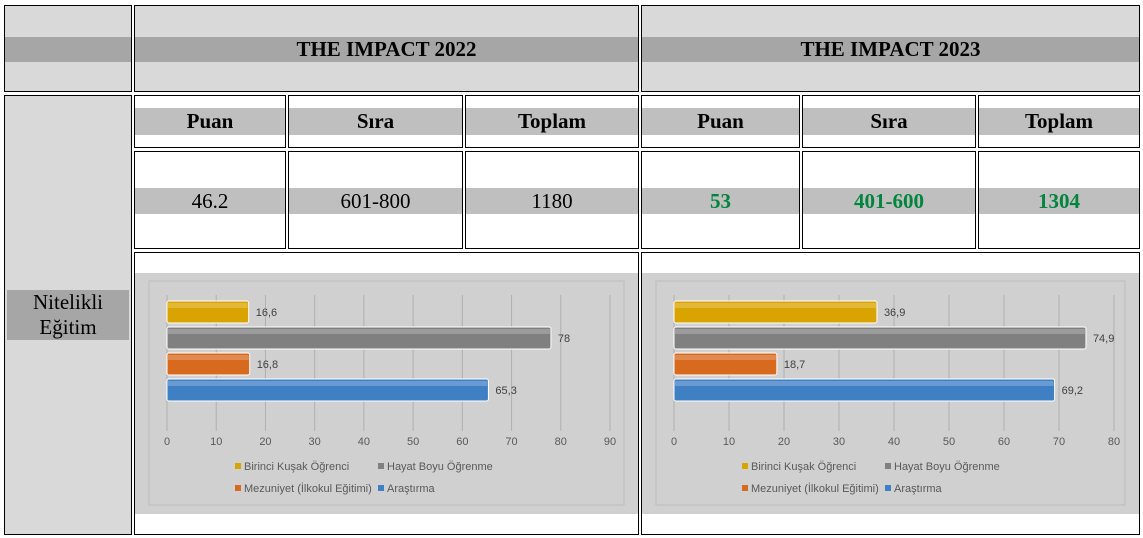  I want to click on data-label: 36,9, so click(894, 313).